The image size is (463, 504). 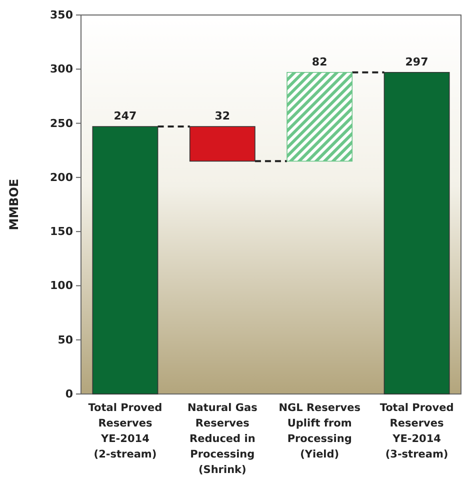 I want to click on y-tick-label: 350, so click(x=62, y=15).